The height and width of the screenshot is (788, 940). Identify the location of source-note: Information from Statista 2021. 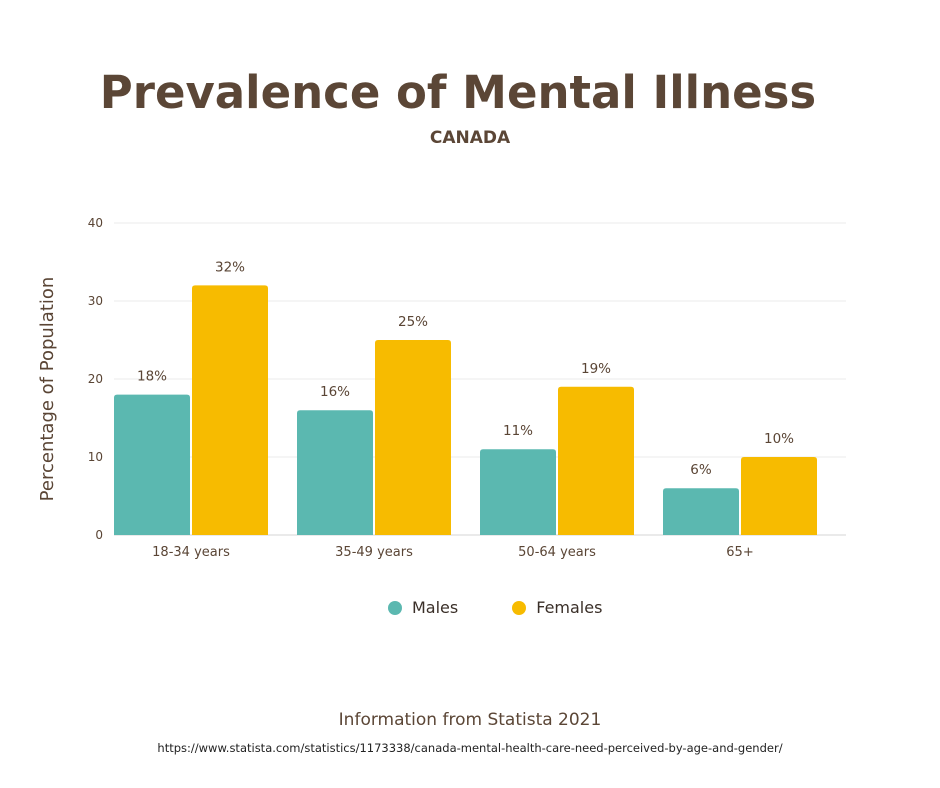
(470, 720).